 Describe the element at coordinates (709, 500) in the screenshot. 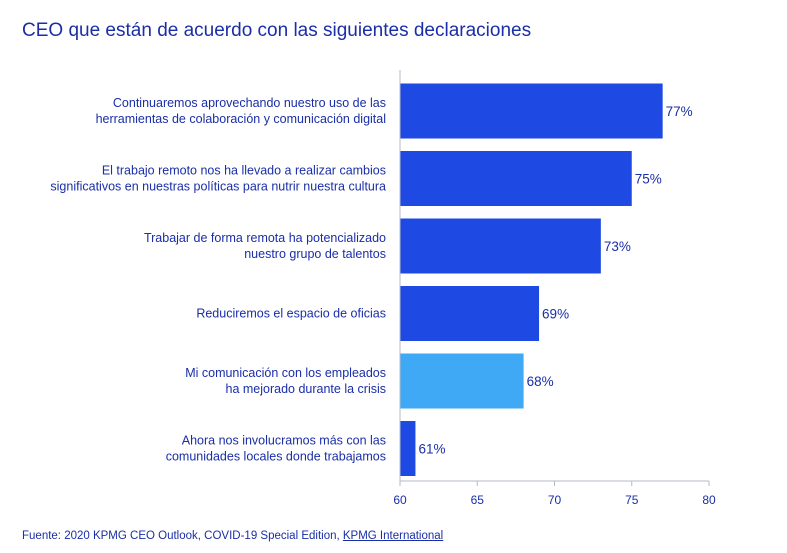

I see `x-tick-label: 80` at that location.